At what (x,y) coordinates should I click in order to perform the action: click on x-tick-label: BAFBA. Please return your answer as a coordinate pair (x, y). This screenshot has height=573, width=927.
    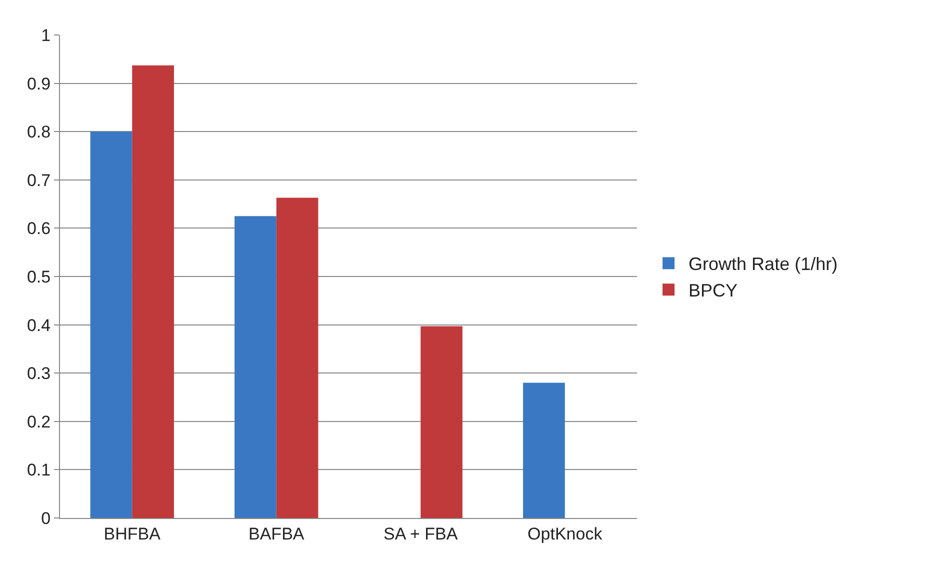
    Looking at the image, I should click on (276, 534).